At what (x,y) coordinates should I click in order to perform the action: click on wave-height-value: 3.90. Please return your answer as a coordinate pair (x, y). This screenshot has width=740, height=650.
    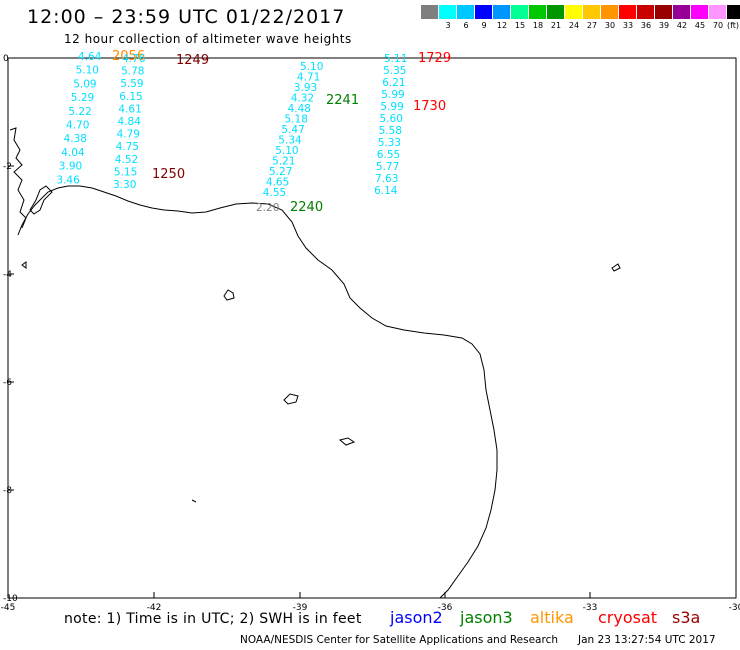
    Looking at the image, I should click on (70, 167).